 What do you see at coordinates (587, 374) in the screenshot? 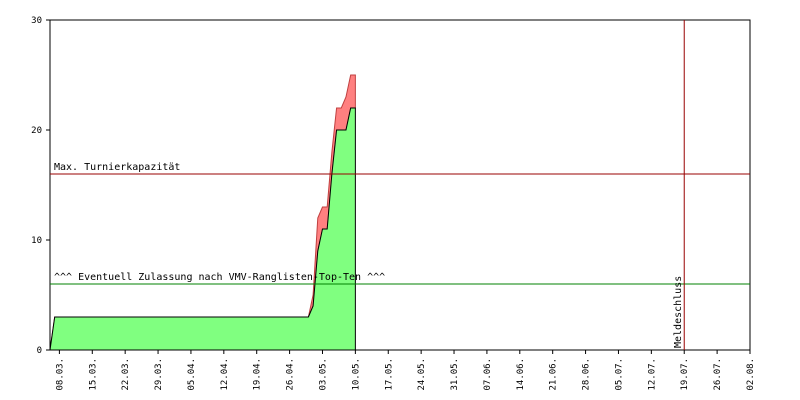
I see `x-tick-label: 28.06.` at bounding box center [587, 374].